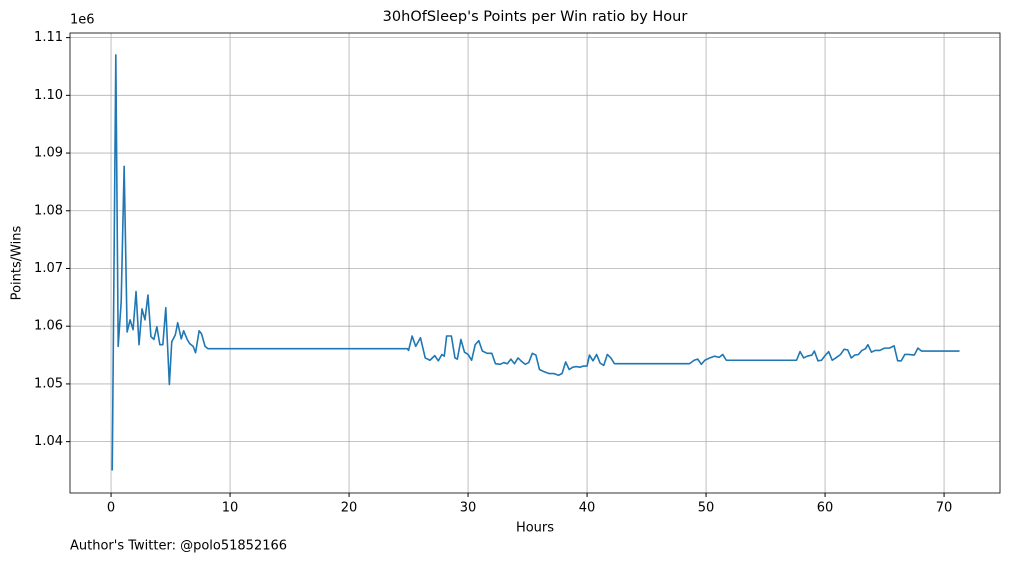 The width and height of the screenshot is (1010, 562). Describe the element at coordinates (48, 326) in the screenshot. I see `y-tick-label: 1.06` at that location.